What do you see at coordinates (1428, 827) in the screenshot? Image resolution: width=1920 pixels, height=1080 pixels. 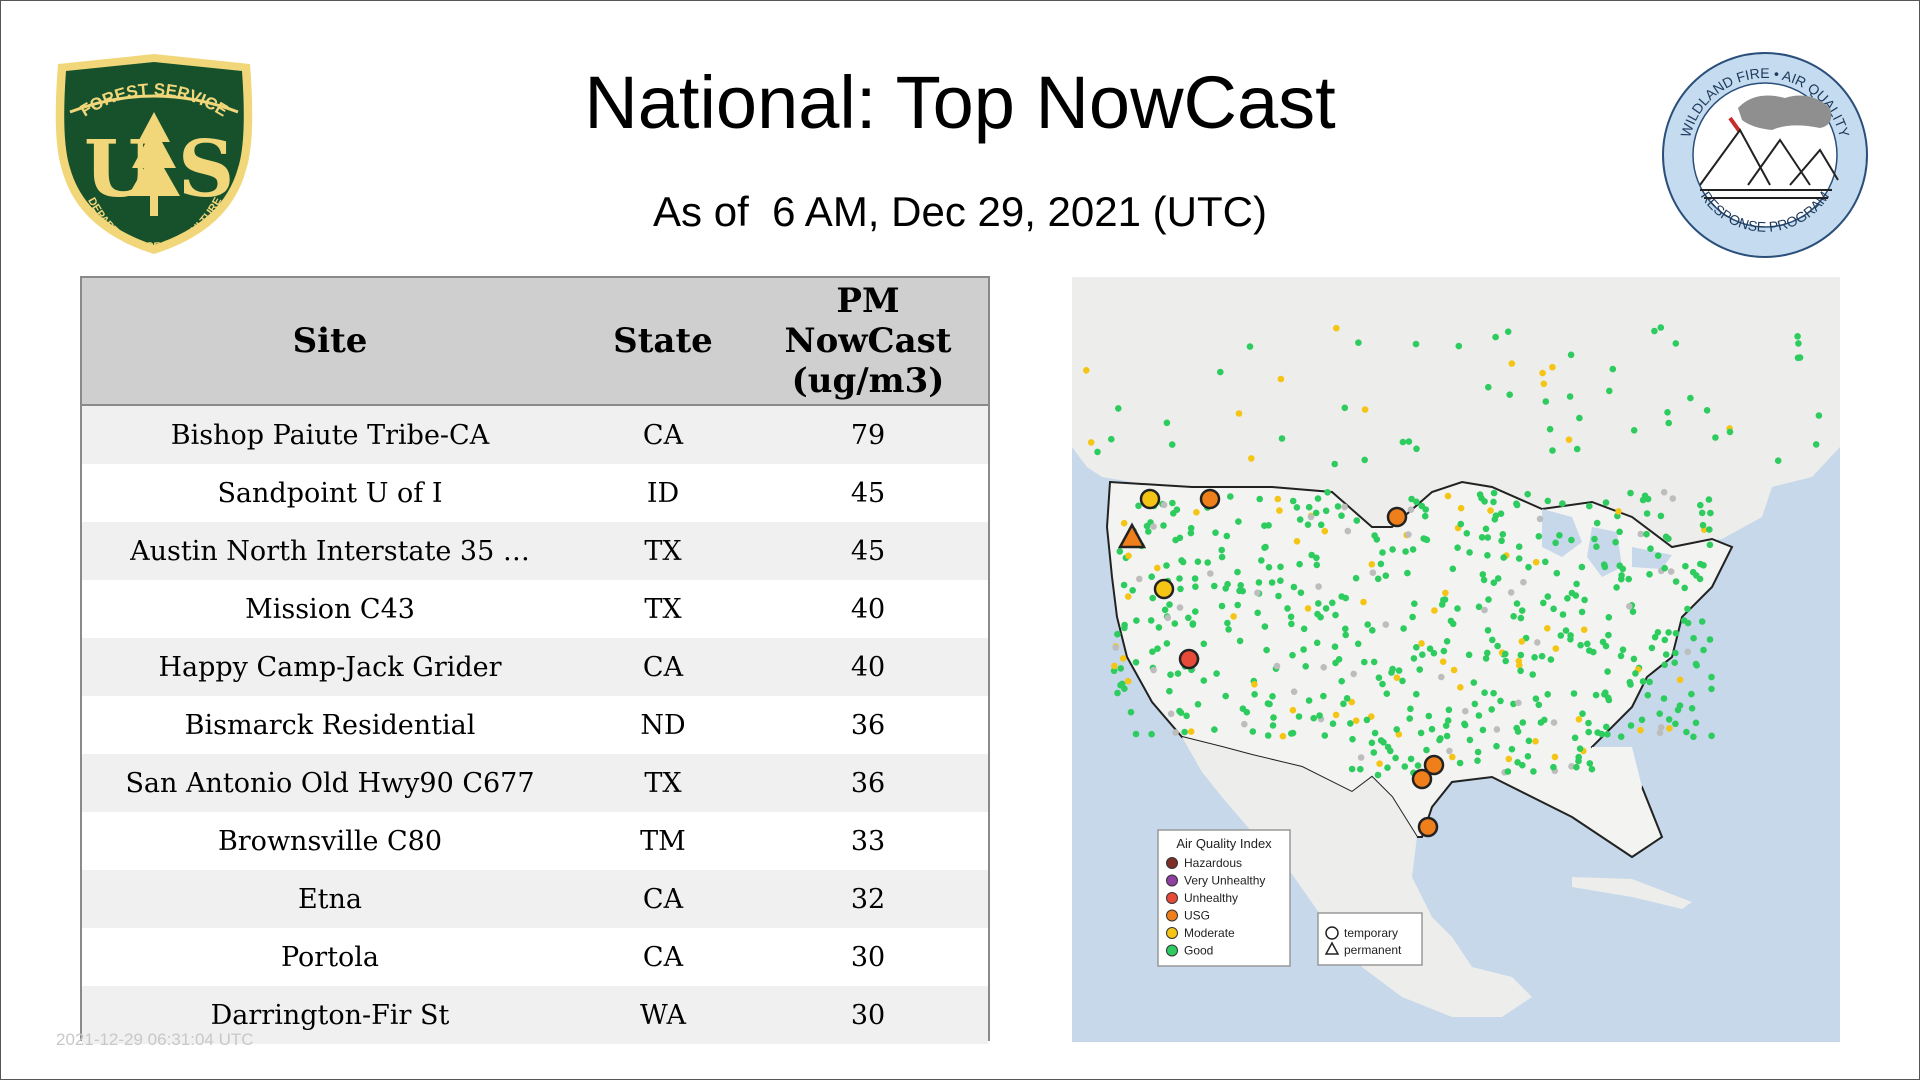 I see `marker-usg` at bounding box center [1428, 827].